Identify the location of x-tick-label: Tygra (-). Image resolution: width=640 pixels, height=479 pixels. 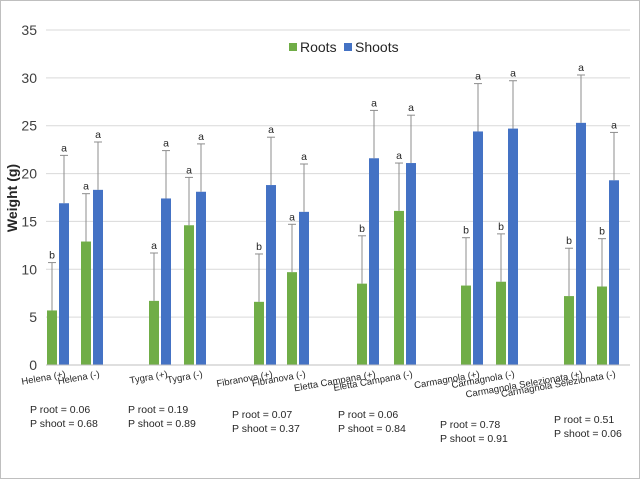
(184, 377).